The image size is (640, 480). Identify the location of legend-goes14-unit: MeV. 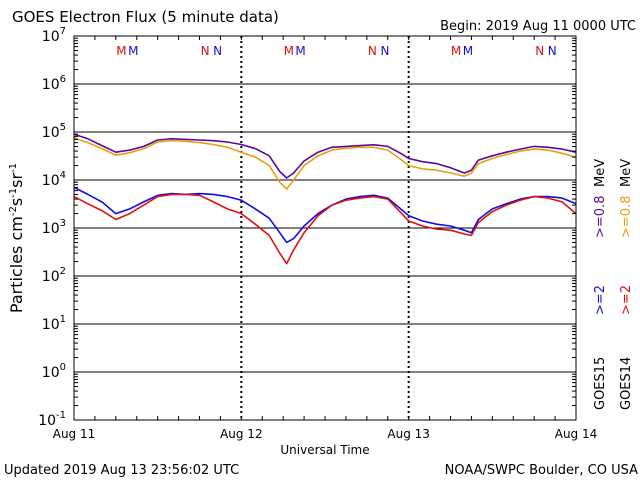
(626, 173).